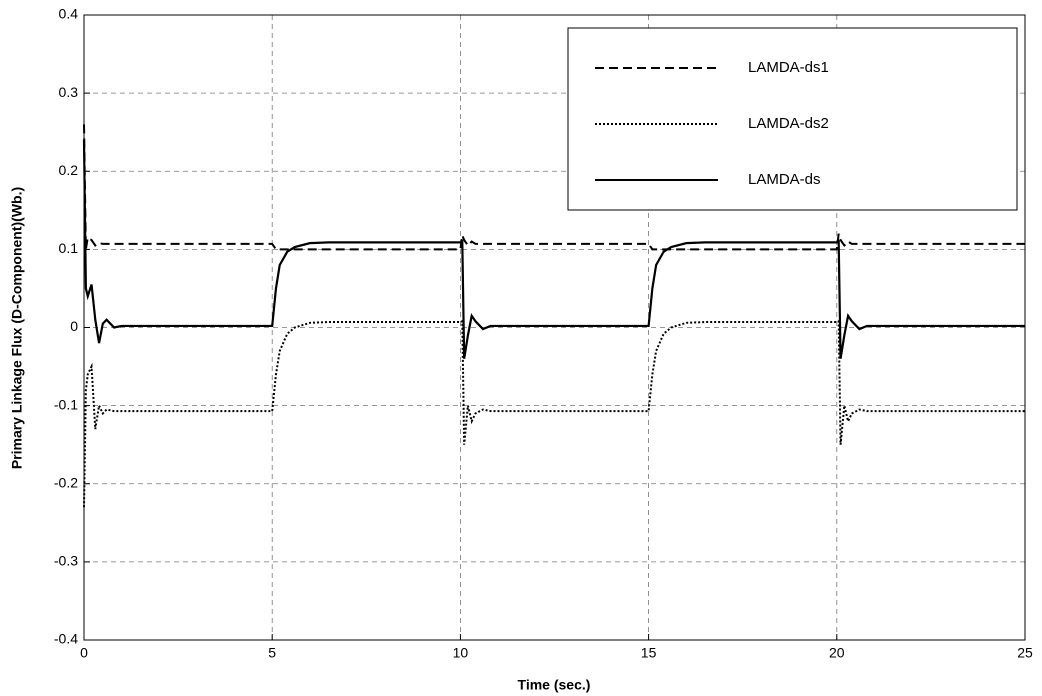 This screenshot has height=696, width=1042. What do you see at coordinates (461, 653) in the screenshot?
I see `x-tick-label: 10` at bounding box center [461, 653].